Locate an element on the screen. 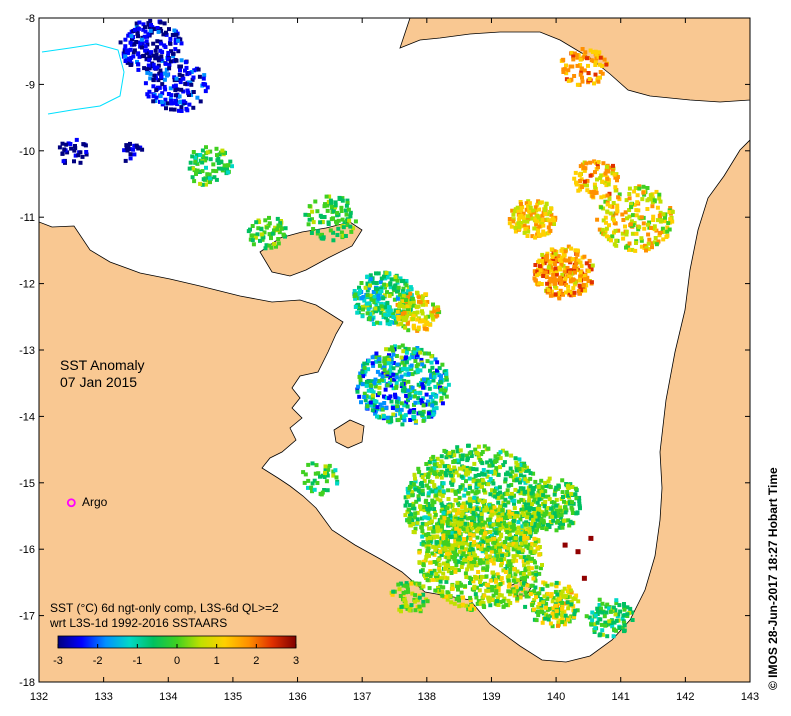 The width and height of the screenshot is (791, 716). x-tick-label: 136 is located at coordinates (297, 697).